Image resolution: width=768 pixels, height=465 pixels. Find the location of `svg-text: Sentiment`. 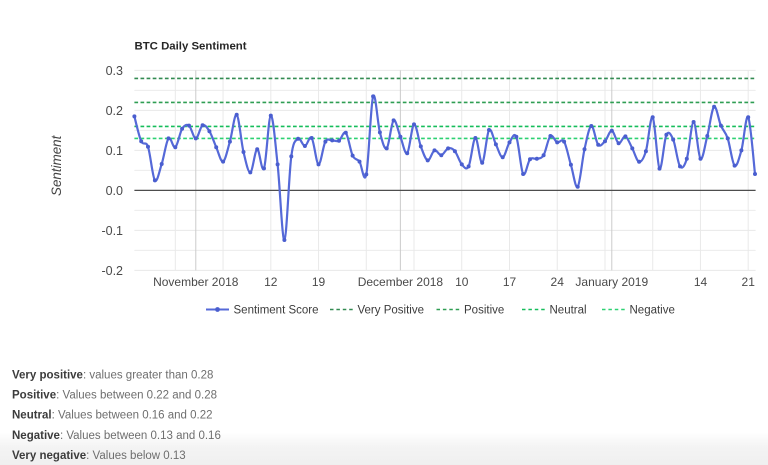

svg-text: Sentiment is located at coordinates (56, 165).